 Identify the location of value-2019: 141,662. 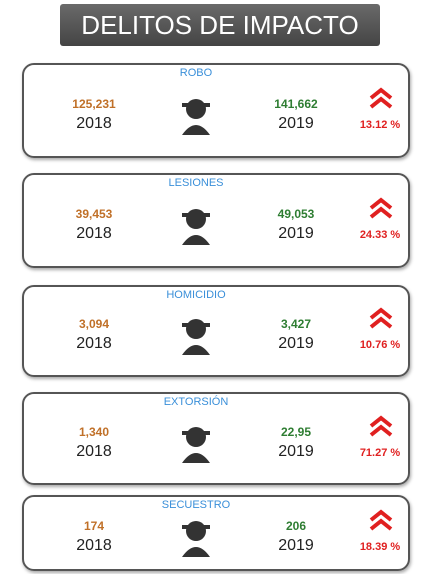
(296, 103).